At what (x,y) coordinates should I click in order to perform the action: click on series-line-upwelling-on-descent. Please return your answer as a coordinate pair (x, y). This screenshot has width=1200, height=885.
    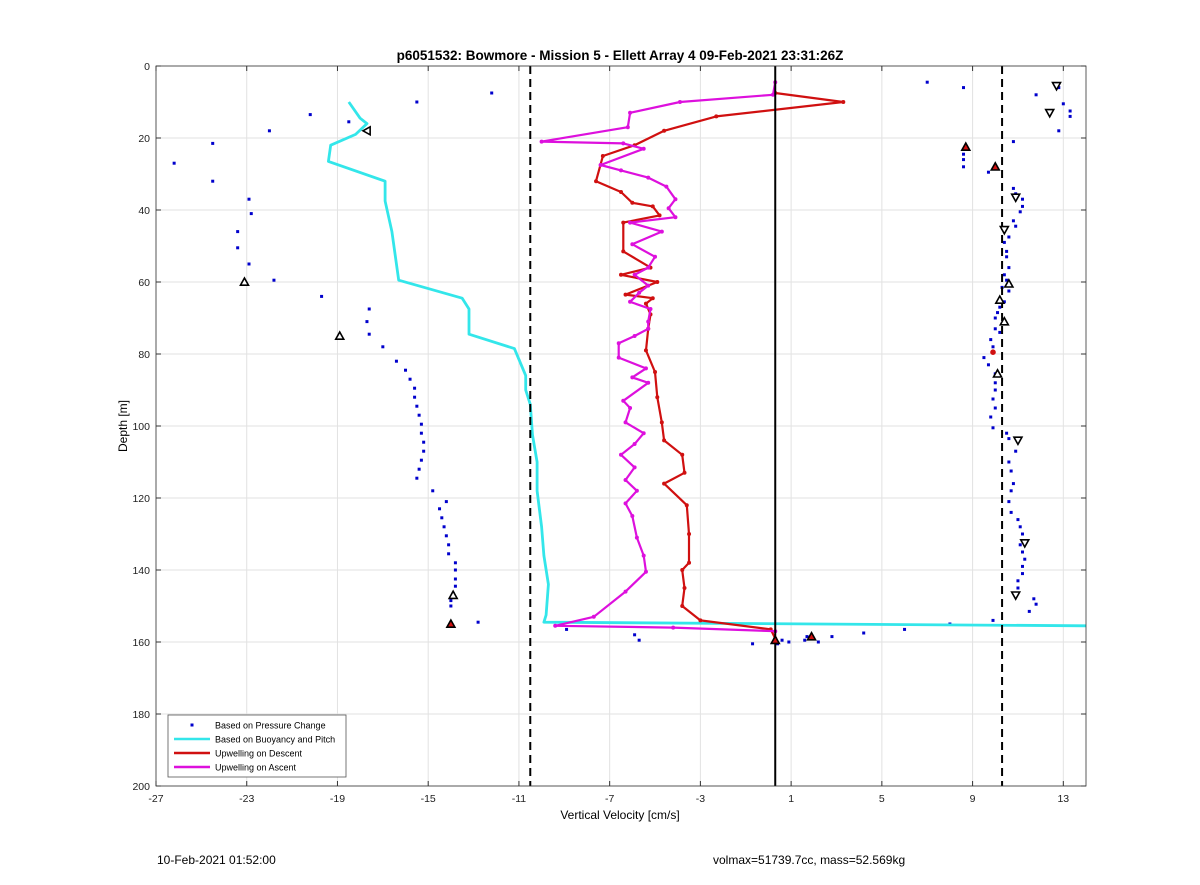
    Looking at the image, I should click on (719, 365).